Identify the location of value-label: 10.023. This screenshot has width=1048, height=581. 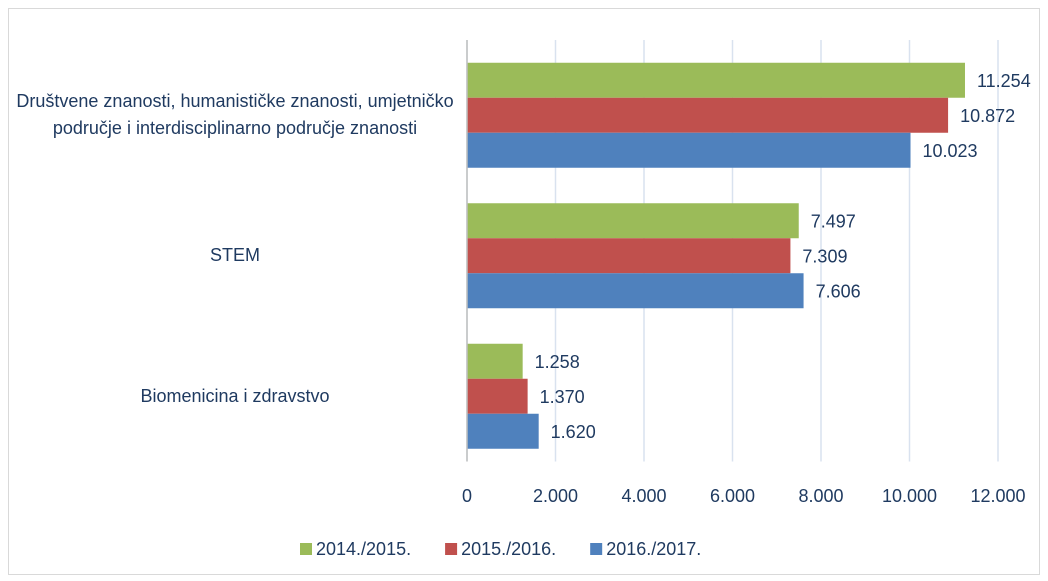
(950, 151).